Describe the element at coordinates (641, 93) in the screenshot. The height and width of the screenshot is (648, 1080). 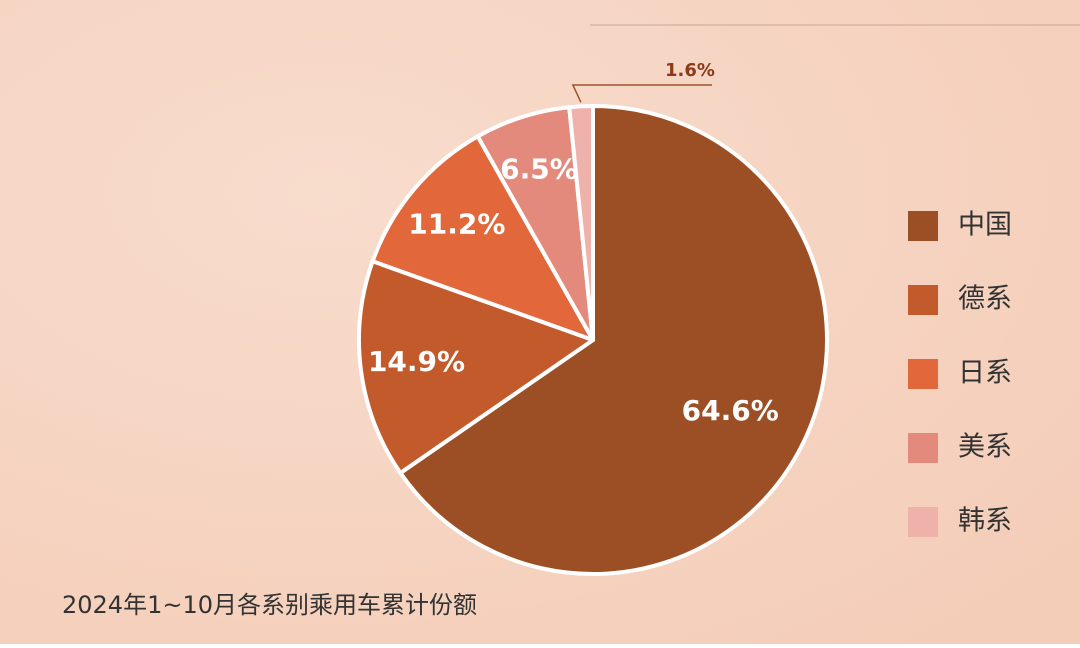
I see `leader-line` at that location.